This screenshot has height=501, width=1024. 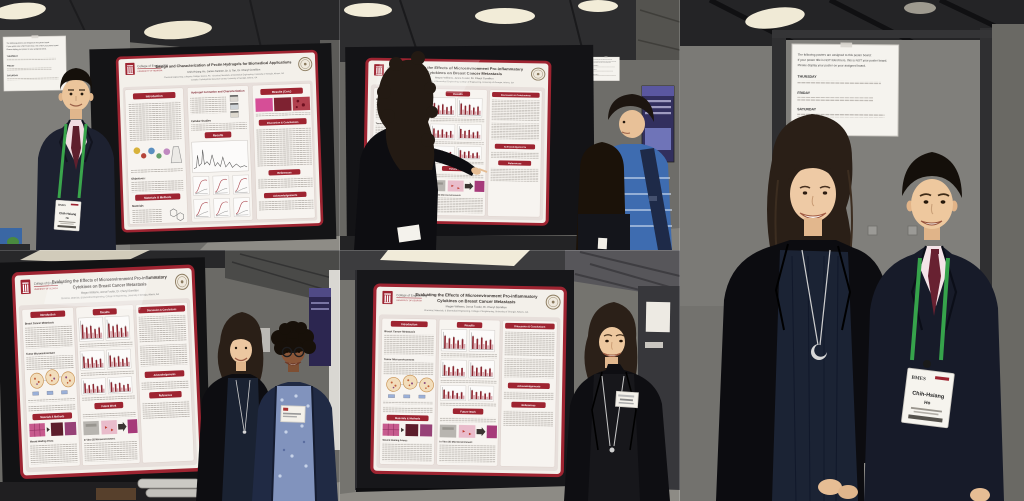 I want to click on person-colleague, so click(x=295, y=411).